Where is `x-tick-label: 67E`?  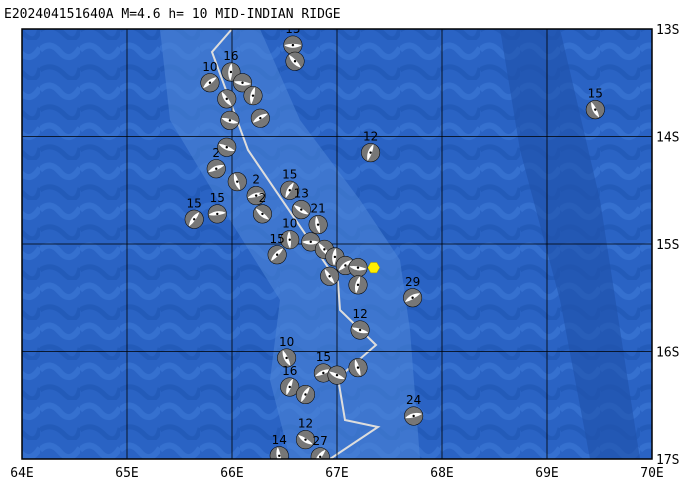 x-tick-label: 67E is located at coordinates (336, 473).